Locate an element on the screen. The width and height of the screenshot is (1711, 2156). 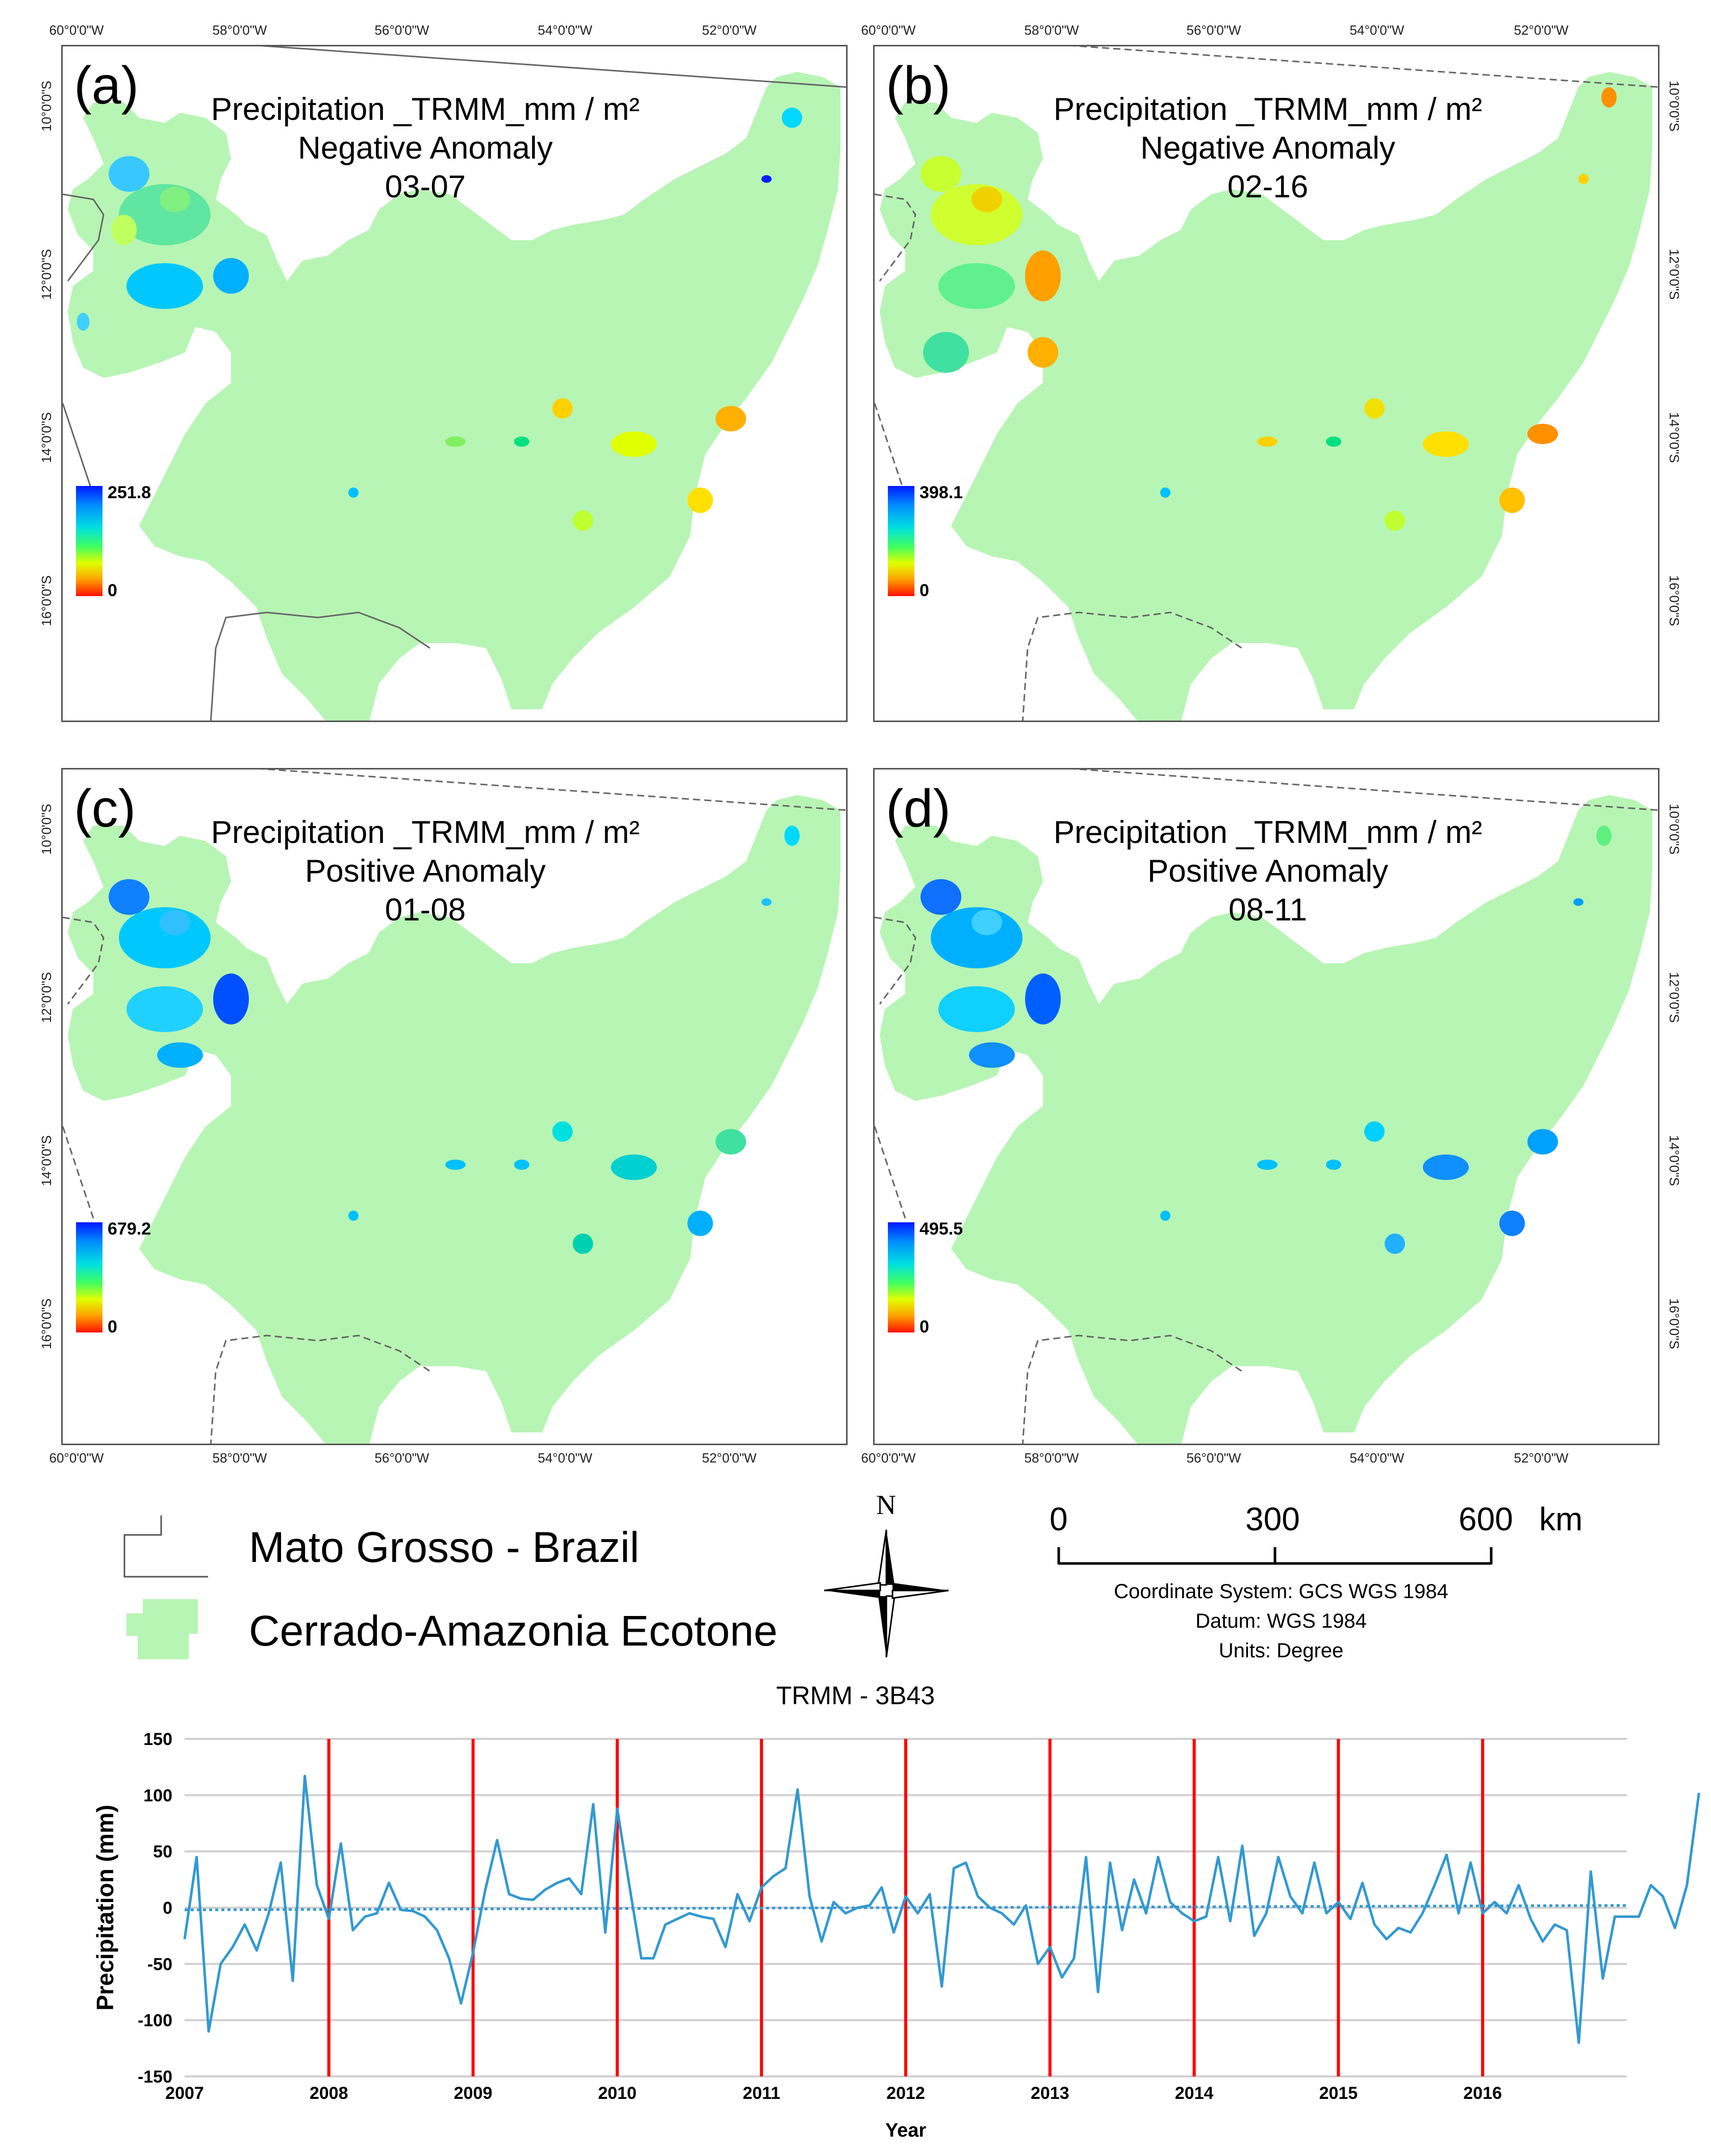
x-tick-label: 2008 is located at coordinates (329, 2094).